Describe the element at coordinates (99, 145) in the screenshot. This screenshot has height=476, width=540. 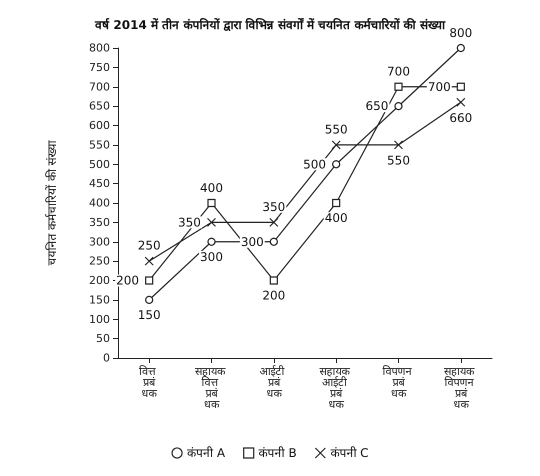
I see `y-tick-label: 550` at that location.